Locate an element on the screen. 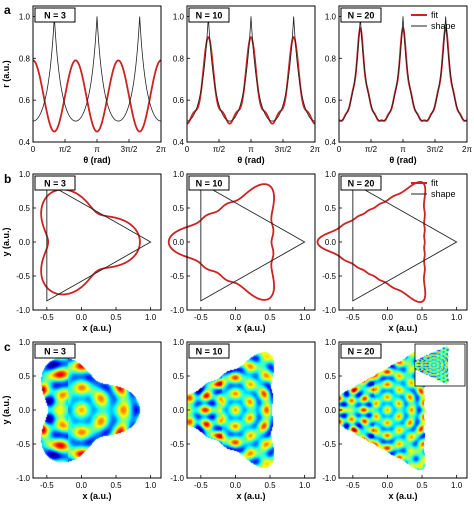 The image size is (474, 506). inset-heatmap is located at coordinates (440, 365).